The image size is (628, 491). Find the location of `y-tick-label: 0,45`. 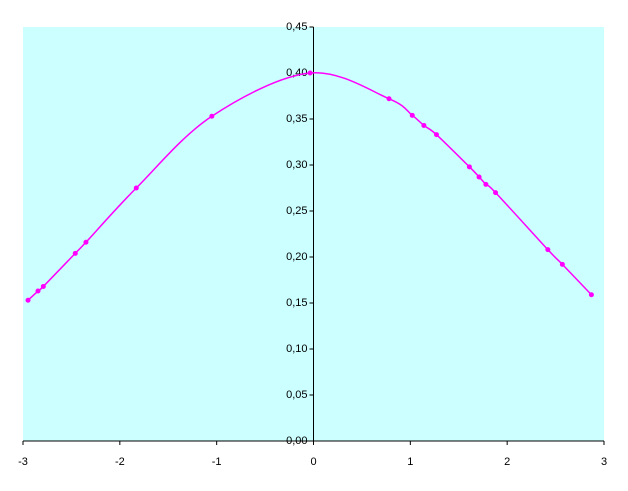

y-tick-label: 0,45 is located at coordinates (296, 27).